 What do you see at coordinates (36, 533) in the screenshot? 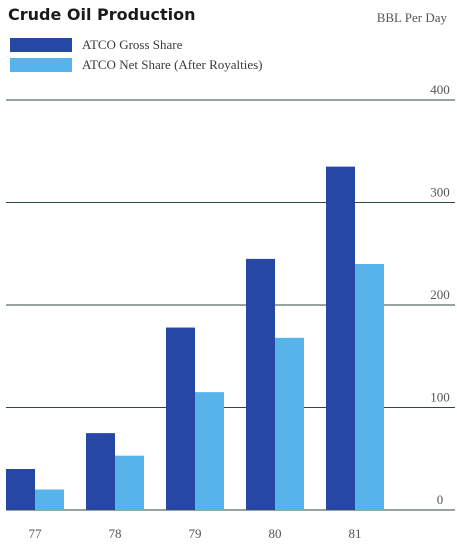
I see `x-tick-label: 77` at bounding box center [36, 533].